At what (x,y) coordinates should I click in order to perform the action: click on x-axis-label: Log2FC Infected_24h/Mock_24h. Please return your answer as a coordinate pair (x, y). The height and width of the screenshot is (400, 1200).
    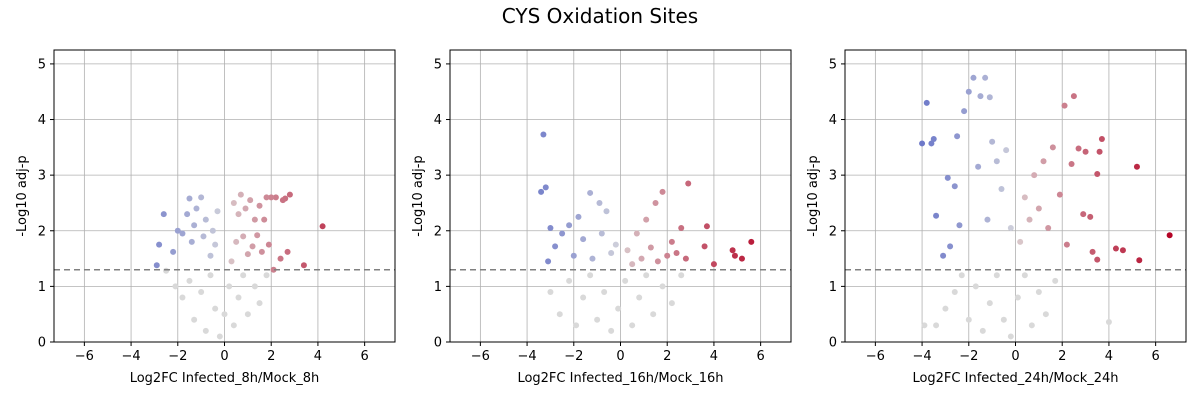
    Looking at the image, I should click on (1015, 378).